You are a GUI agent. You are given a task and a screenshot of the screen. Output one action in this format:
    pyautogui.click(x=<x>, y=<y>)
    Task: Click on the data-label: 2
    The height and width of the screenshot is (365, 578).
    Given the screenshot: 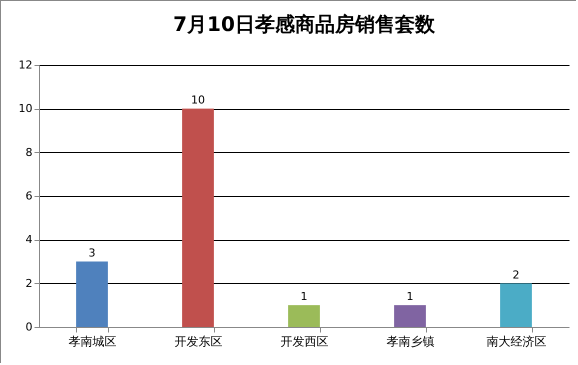 What is the action you would take?
    pyautogui.click(x=516, y=275)
    